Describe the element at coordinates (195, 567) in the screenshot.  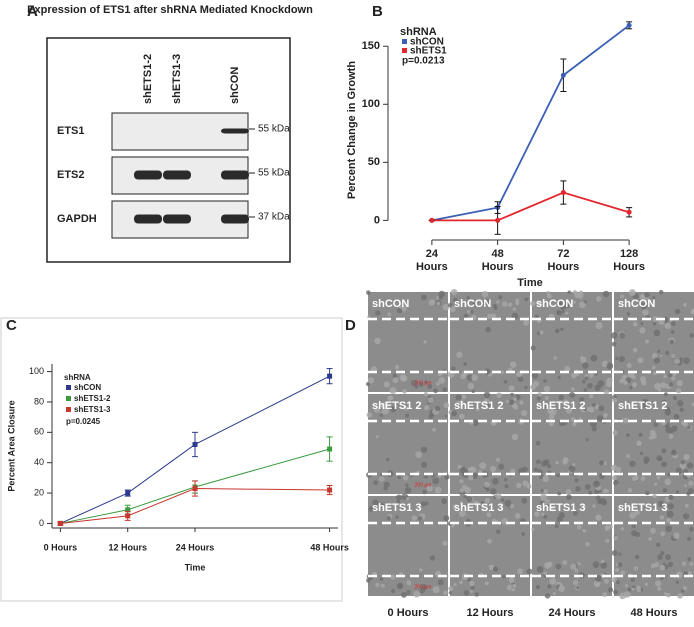
I see `x-axis-title: Time` at that location.